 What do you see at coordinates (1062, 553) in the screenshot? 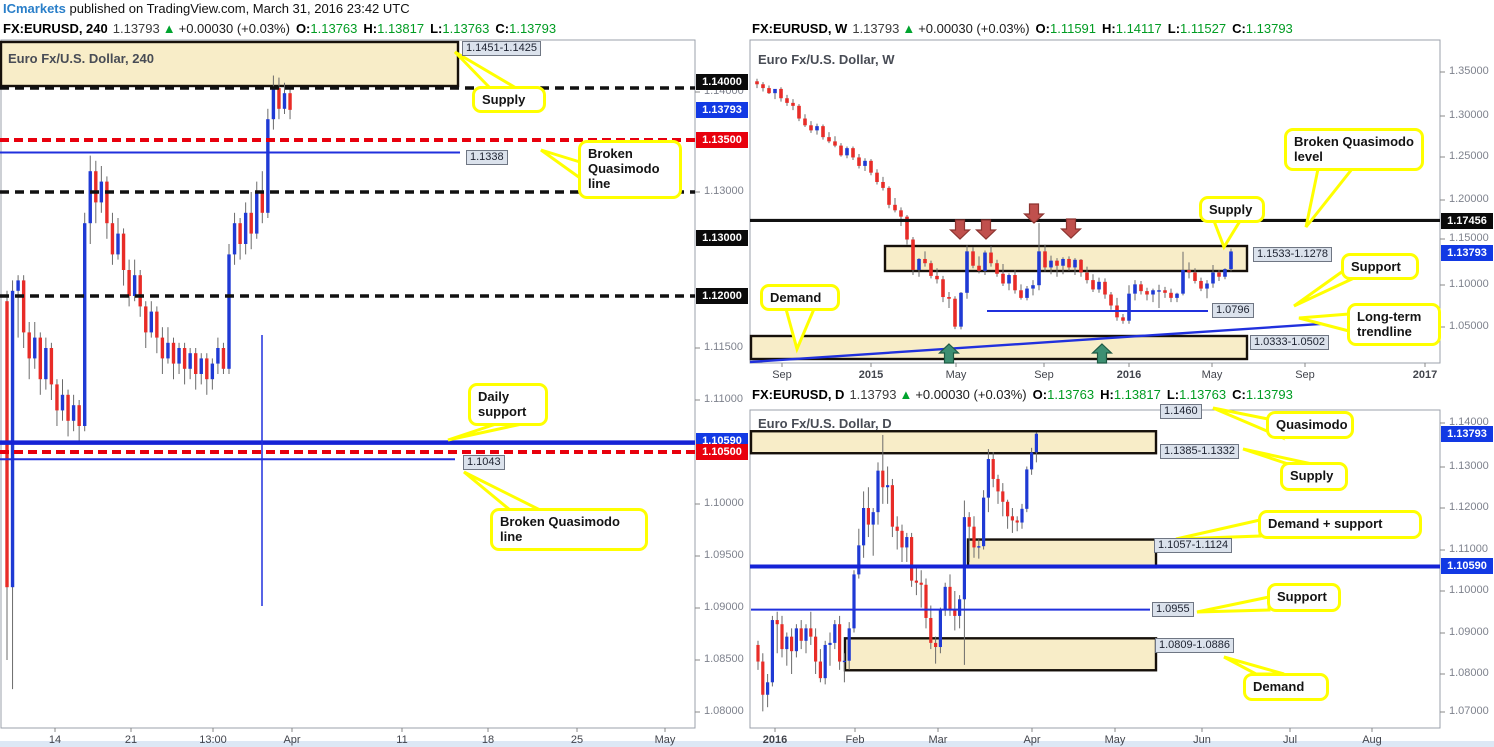
I see `demand-support-zone-box` at bounding box center [1062, 553].